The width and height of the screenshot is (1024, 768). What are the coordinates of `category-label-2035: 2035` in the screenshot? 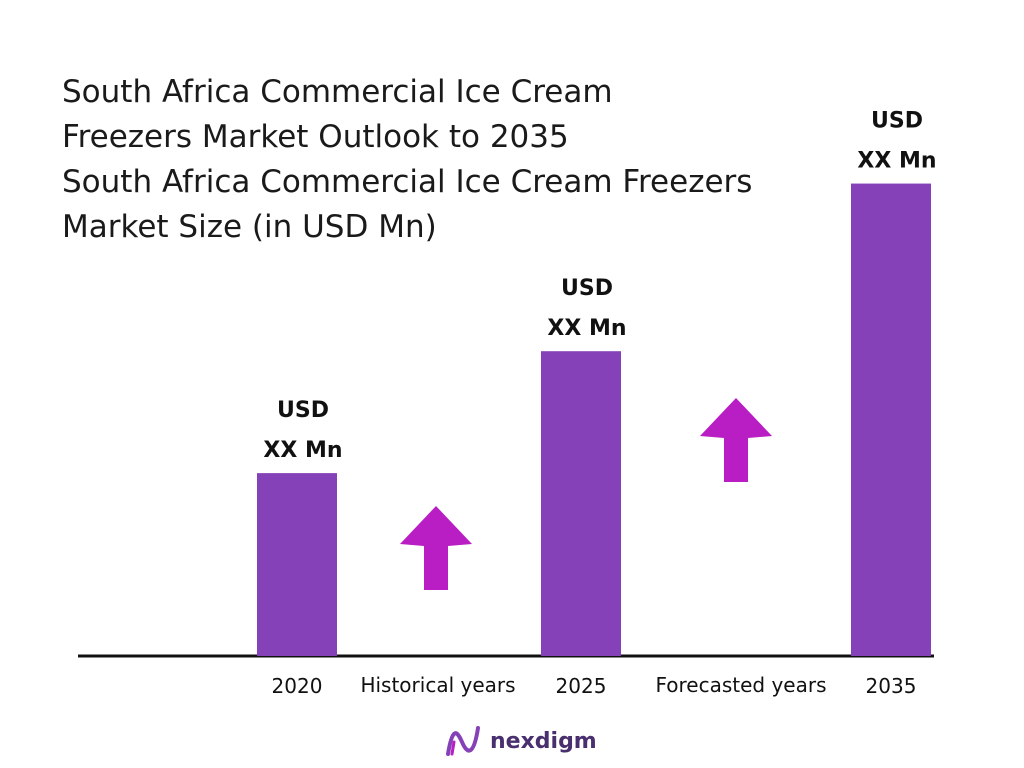 It's located at (891, 686).